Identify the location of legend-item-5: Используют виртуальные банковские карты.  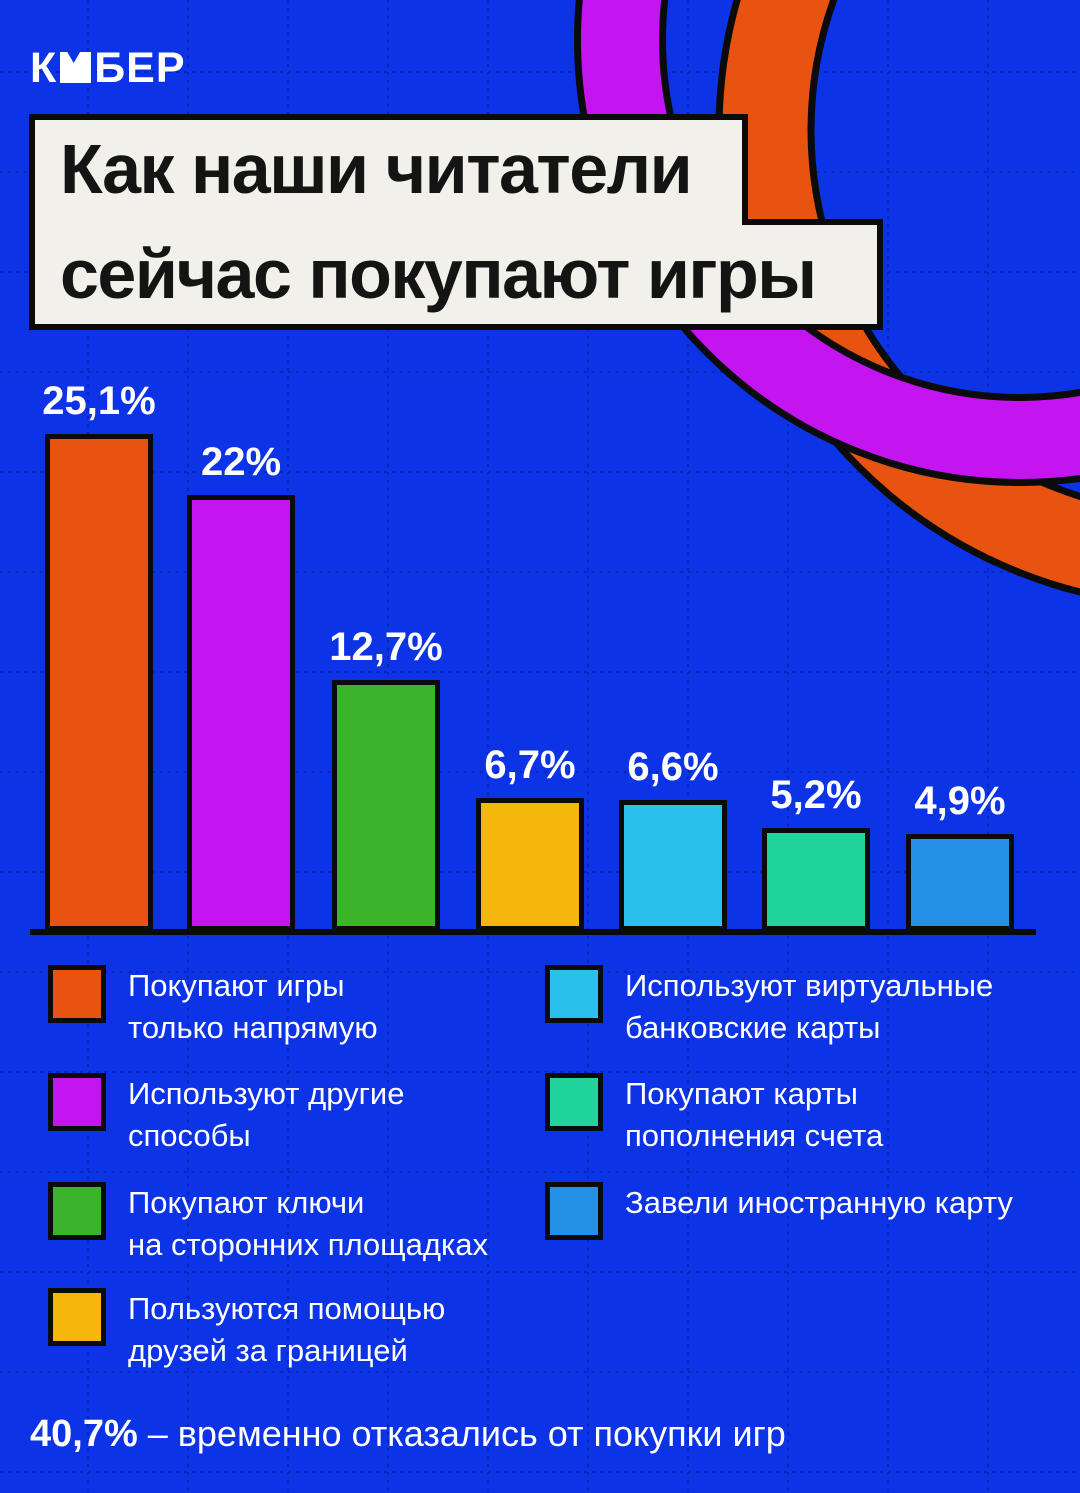
(769, 1007).